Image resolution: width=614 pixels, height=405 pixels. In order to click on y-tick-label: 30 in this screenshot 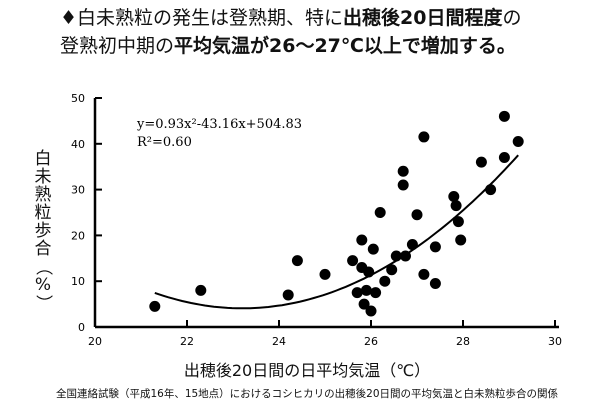, I will do `click(78, 190)`.